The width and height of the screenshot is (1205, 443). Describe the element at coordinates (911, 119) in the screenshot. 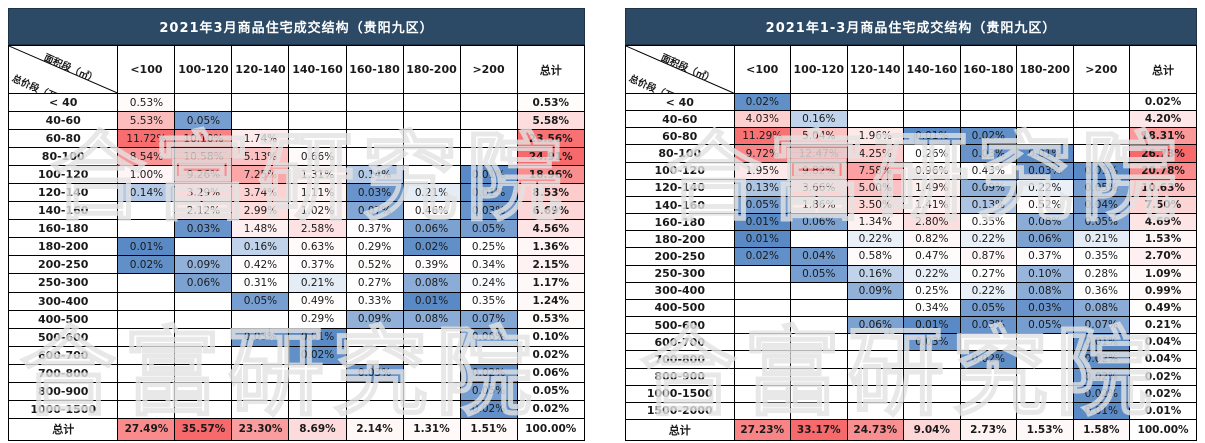

I see `table-row: 40-60 4.03% 0.16% 4.20%` at that location.